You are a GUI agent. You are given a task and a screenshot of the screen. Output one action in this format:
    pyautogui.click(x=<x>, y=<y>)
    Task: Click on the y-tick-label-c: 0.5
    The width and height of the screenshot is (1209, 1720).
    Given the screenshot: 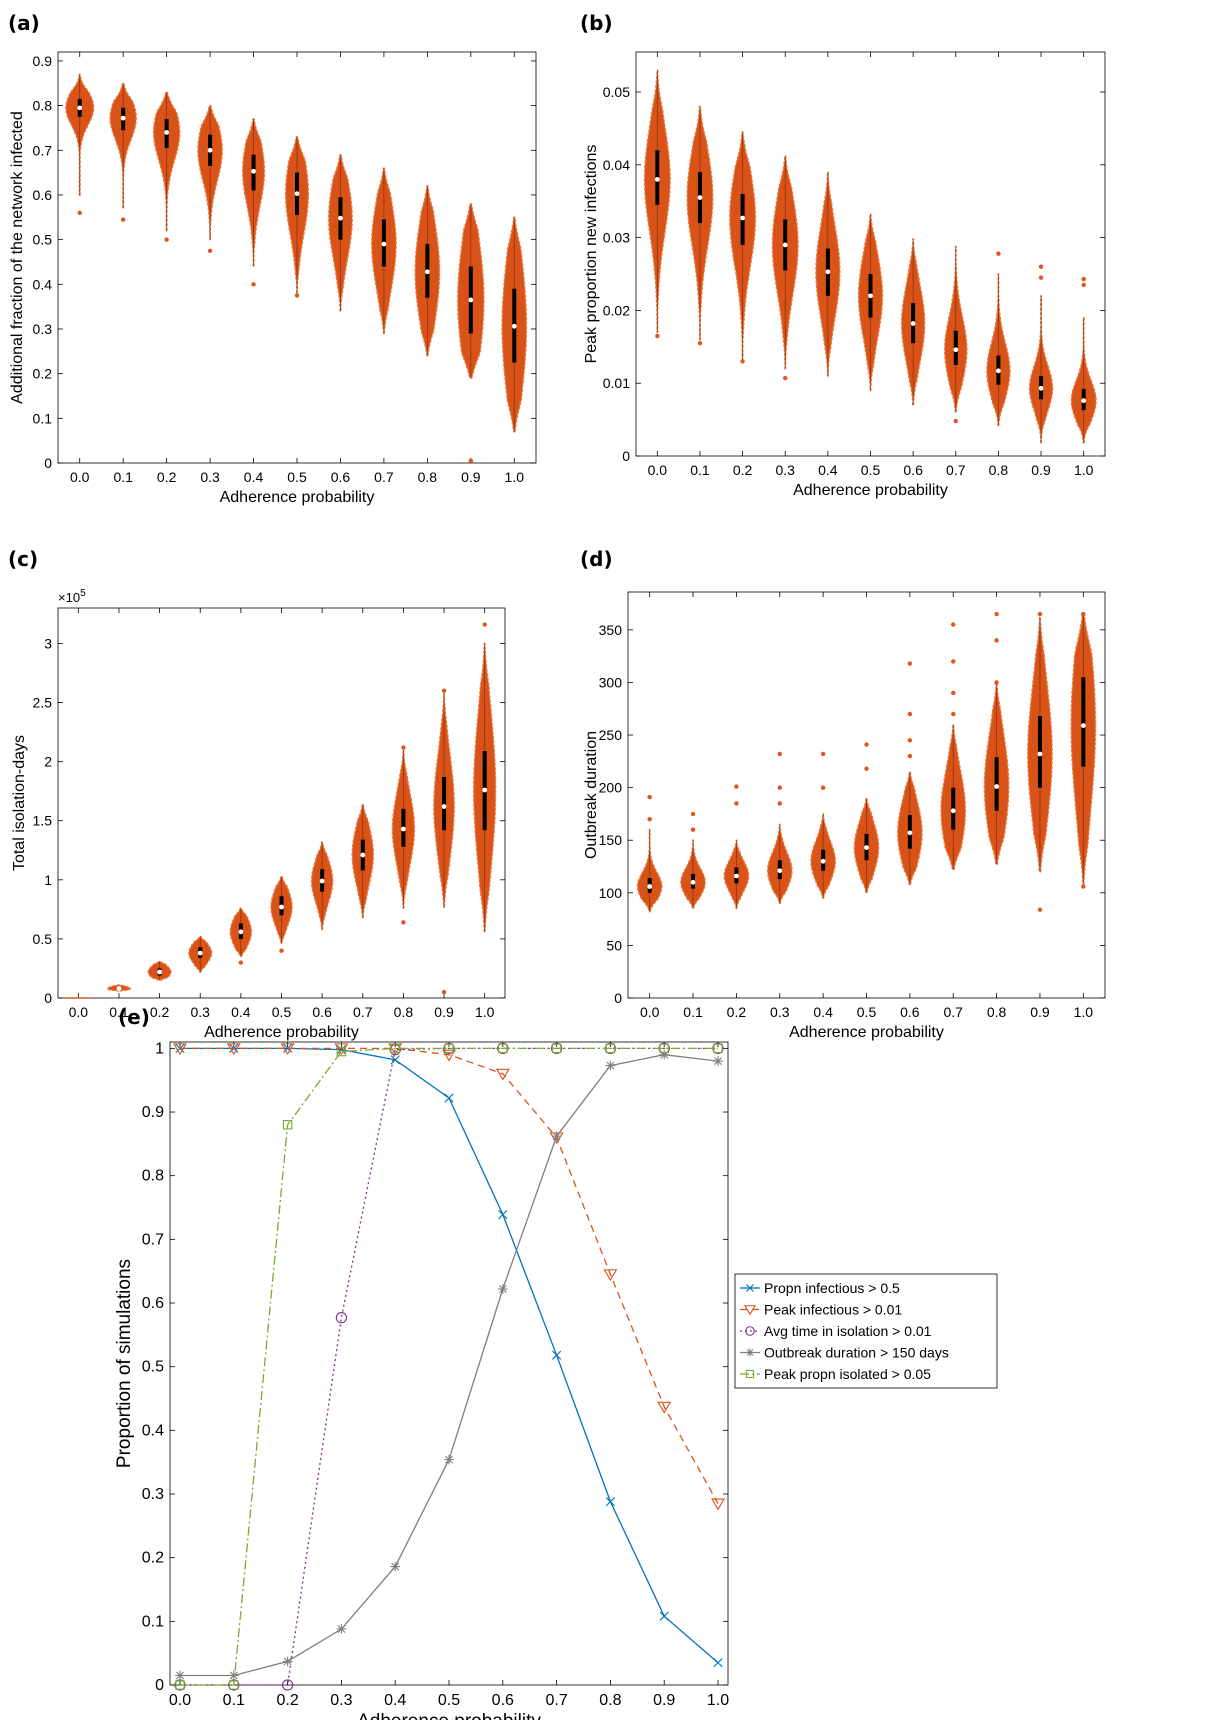 What is the action you would take?
    pyautogui.click(x=43, y=939)
    